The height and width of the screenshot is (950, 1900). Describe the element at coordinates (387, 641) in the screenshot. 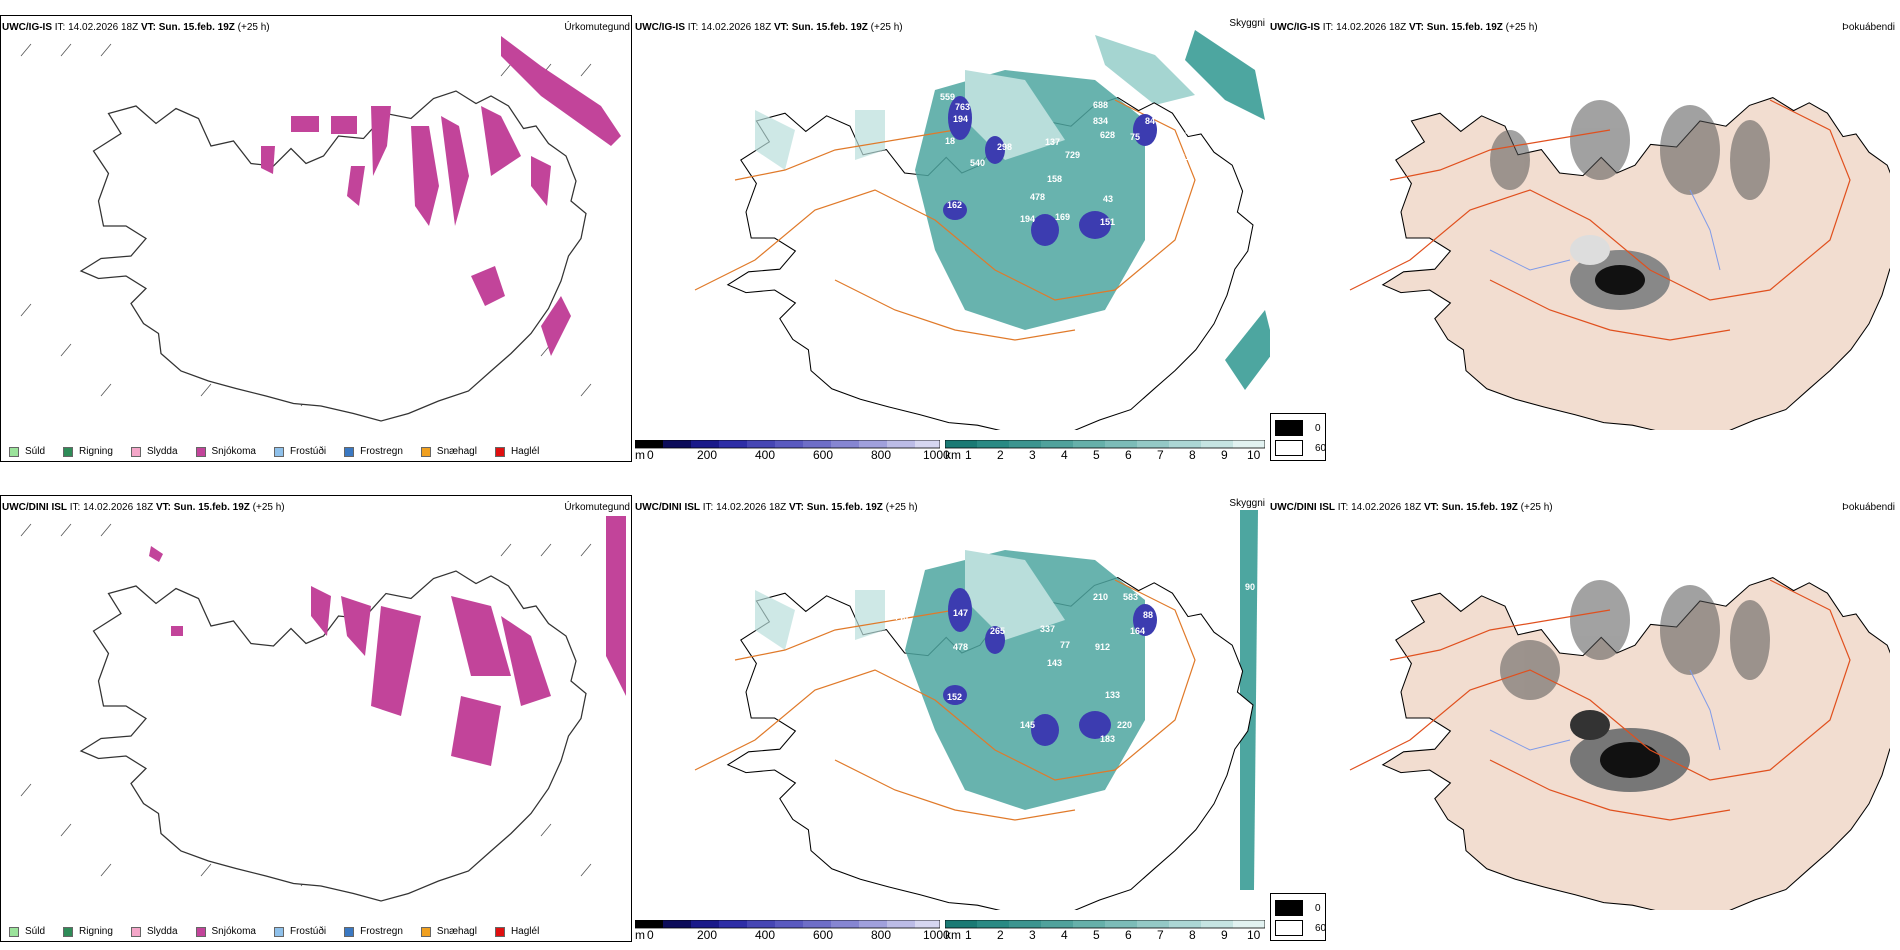

I see `snow-areas` at that location.